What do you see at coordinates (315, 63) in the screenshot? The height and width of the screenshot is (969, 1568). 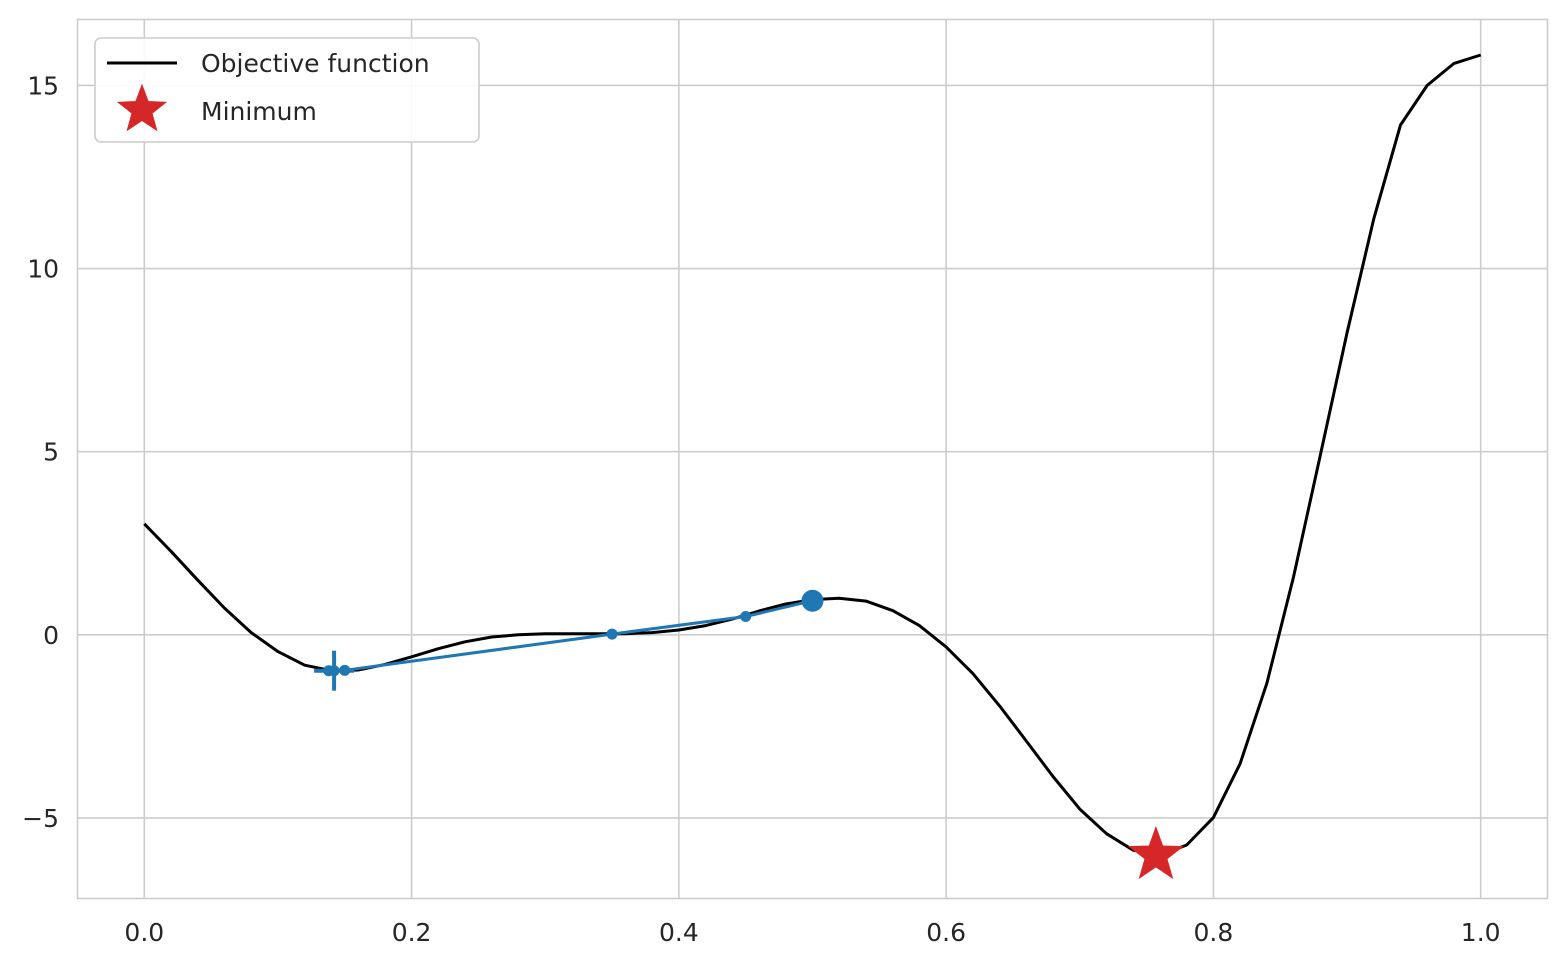 I see `legend-label-objective: Objective function` at bounding box center [315, 63].